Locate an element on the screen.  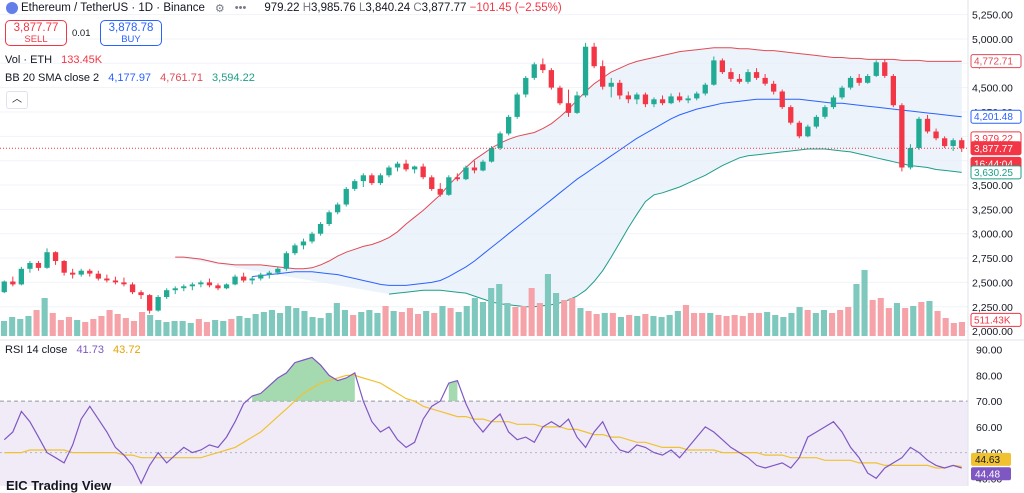
gear-icon: ⚙ is located at coordinates (219, 8).